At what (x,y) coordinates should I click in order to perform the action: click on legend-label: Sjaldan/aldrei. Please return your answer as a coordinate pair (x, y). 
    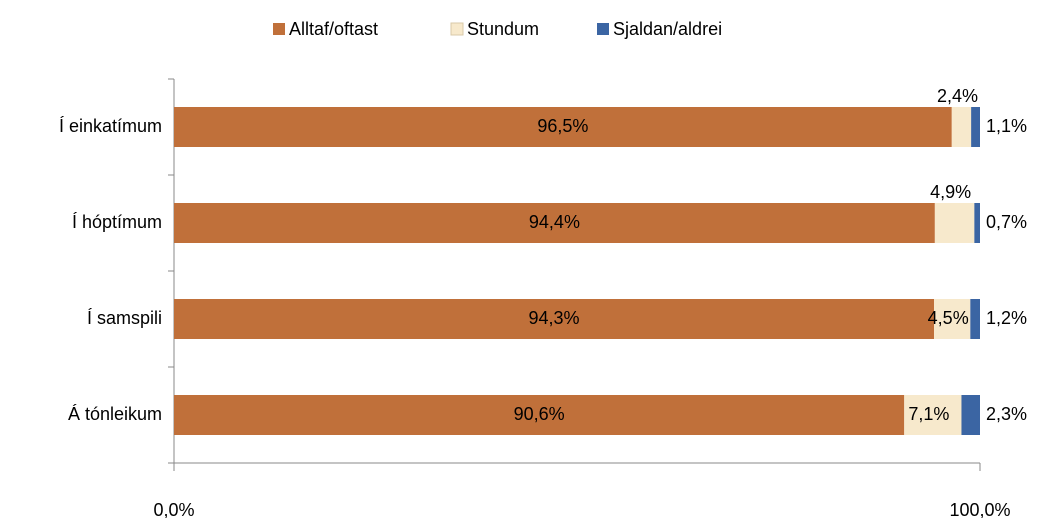
    Looking at the image, I should click on (667, 29).